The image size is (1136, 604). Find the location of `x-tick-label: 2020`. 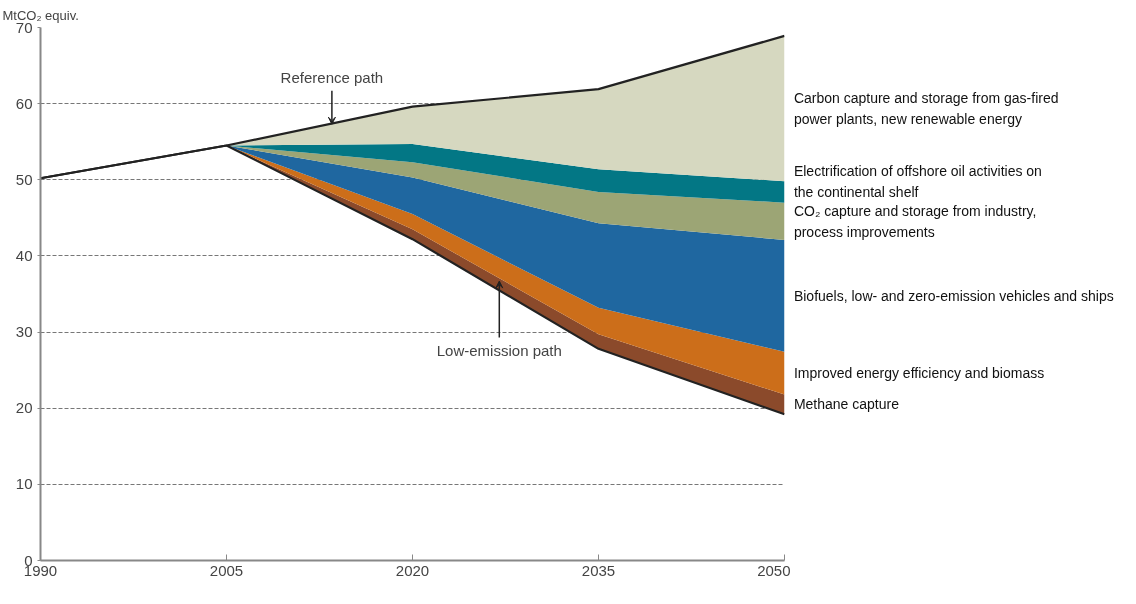

x-tick-label: 2020 is located at coordinates (412, 570).